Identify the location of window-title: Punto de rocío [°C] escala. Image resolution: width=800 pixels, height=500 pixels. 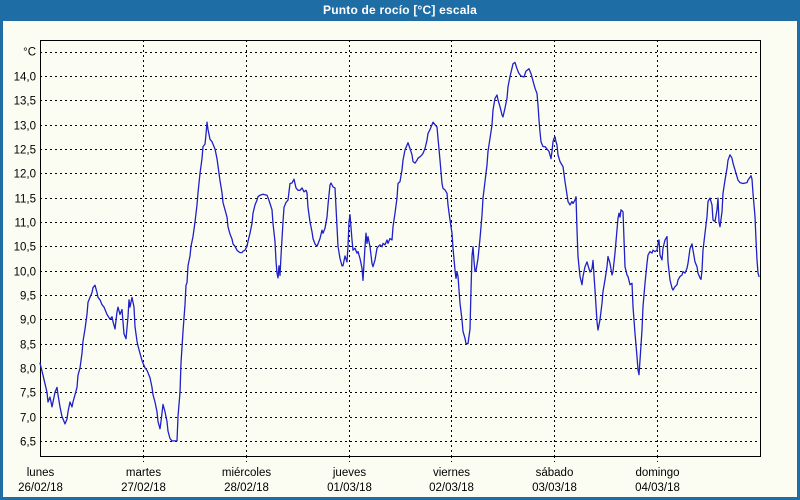
(400, 10).